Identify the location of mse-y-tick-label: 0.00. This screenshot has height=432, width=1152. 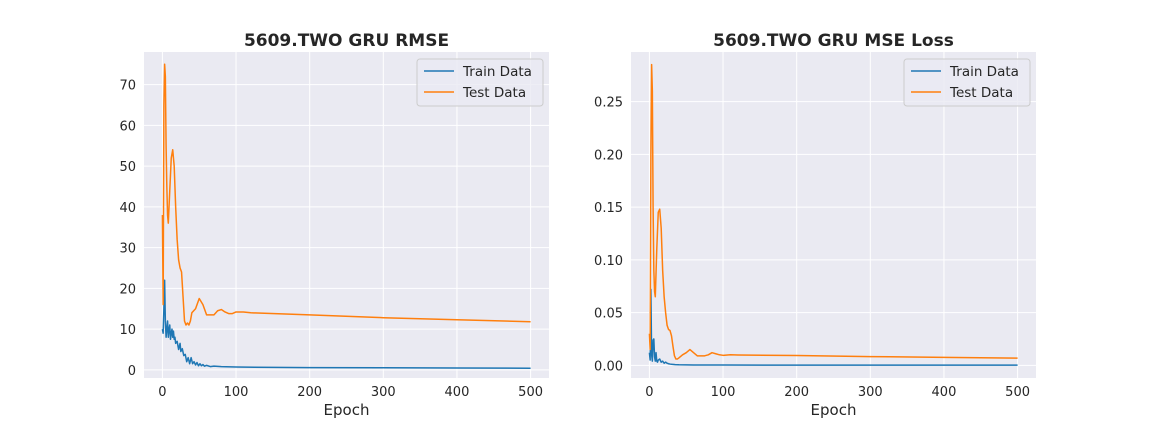
(608, 366).